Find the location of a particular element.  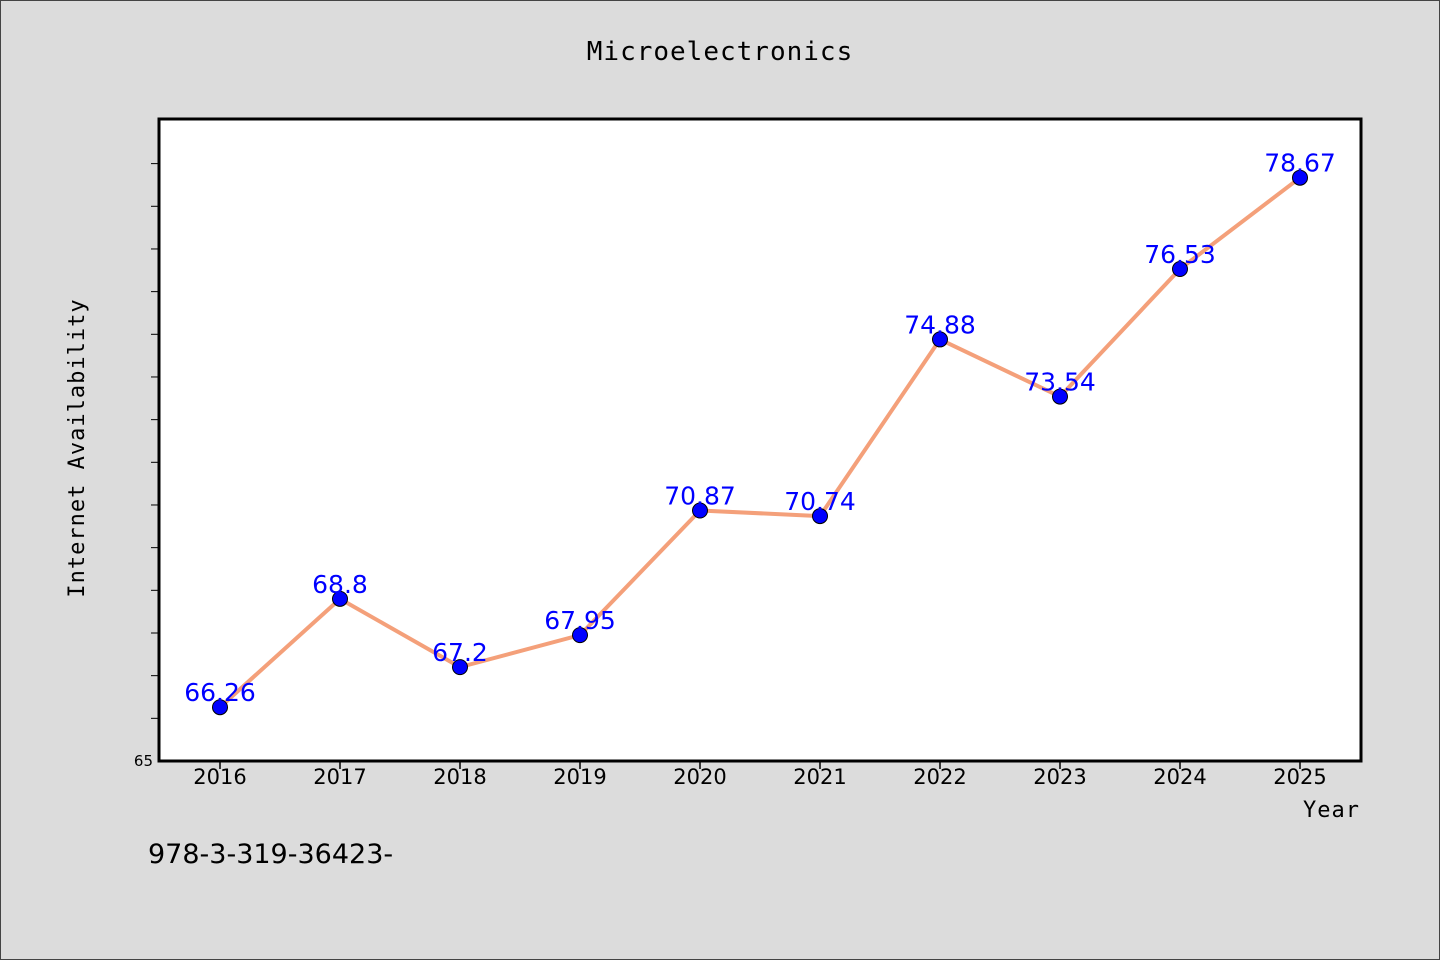

data-label: 70.87 is located at coordinates (700, 496).